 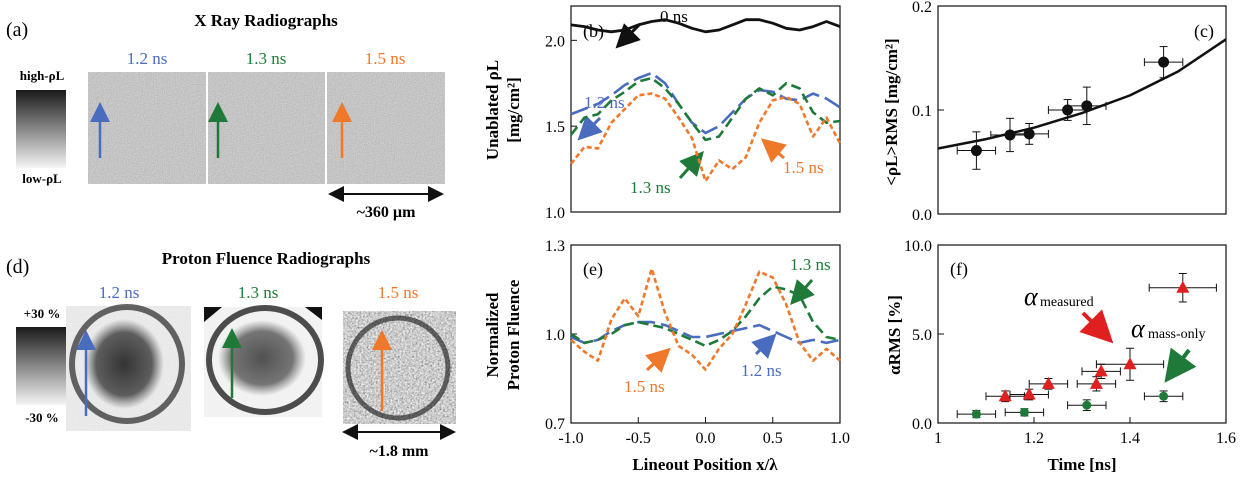 What do you see at coordinates (1081, 464) in the screenshot?
I see `xlabel-f: Time [ns]` at bounding box center [1081, 464].